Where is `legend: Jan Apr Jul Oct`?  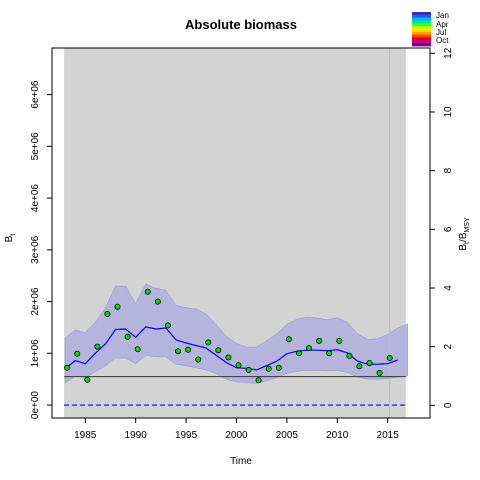
legend: Jan Apr Jul Oct is located at coordinates (430, 29).